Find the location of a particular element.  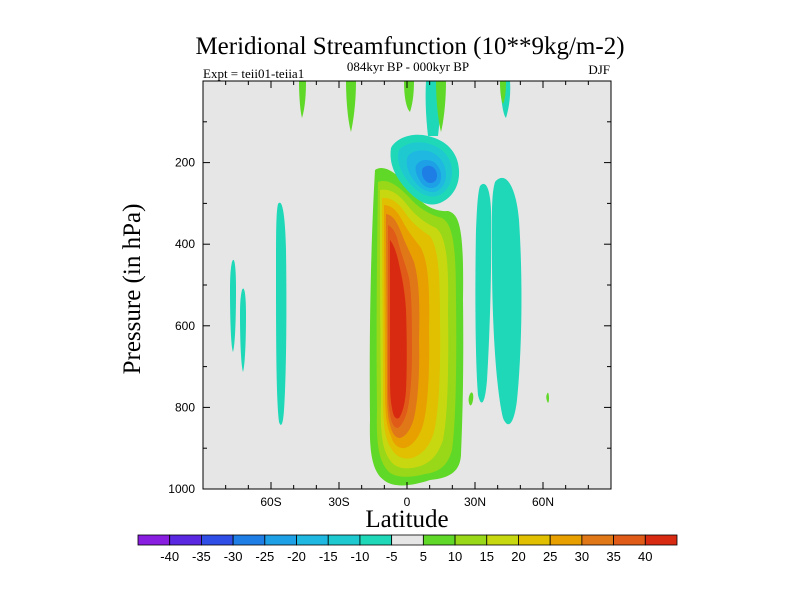

contour-neg-south-strip-b is located at coordinates (243, 330).